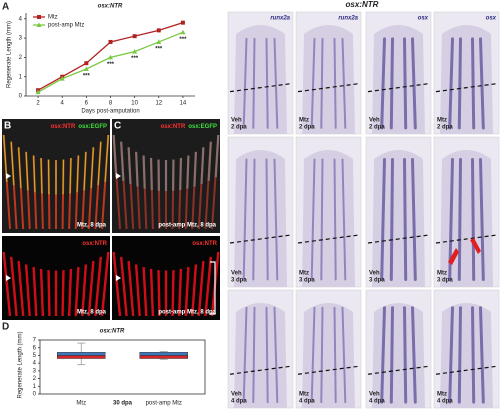 The height and width of the screenshot is (410, 500). What do you see at coordinates (21, 77) in the screenshot?
I see `y-tick-label: 1` at bounding box center [21, 77].